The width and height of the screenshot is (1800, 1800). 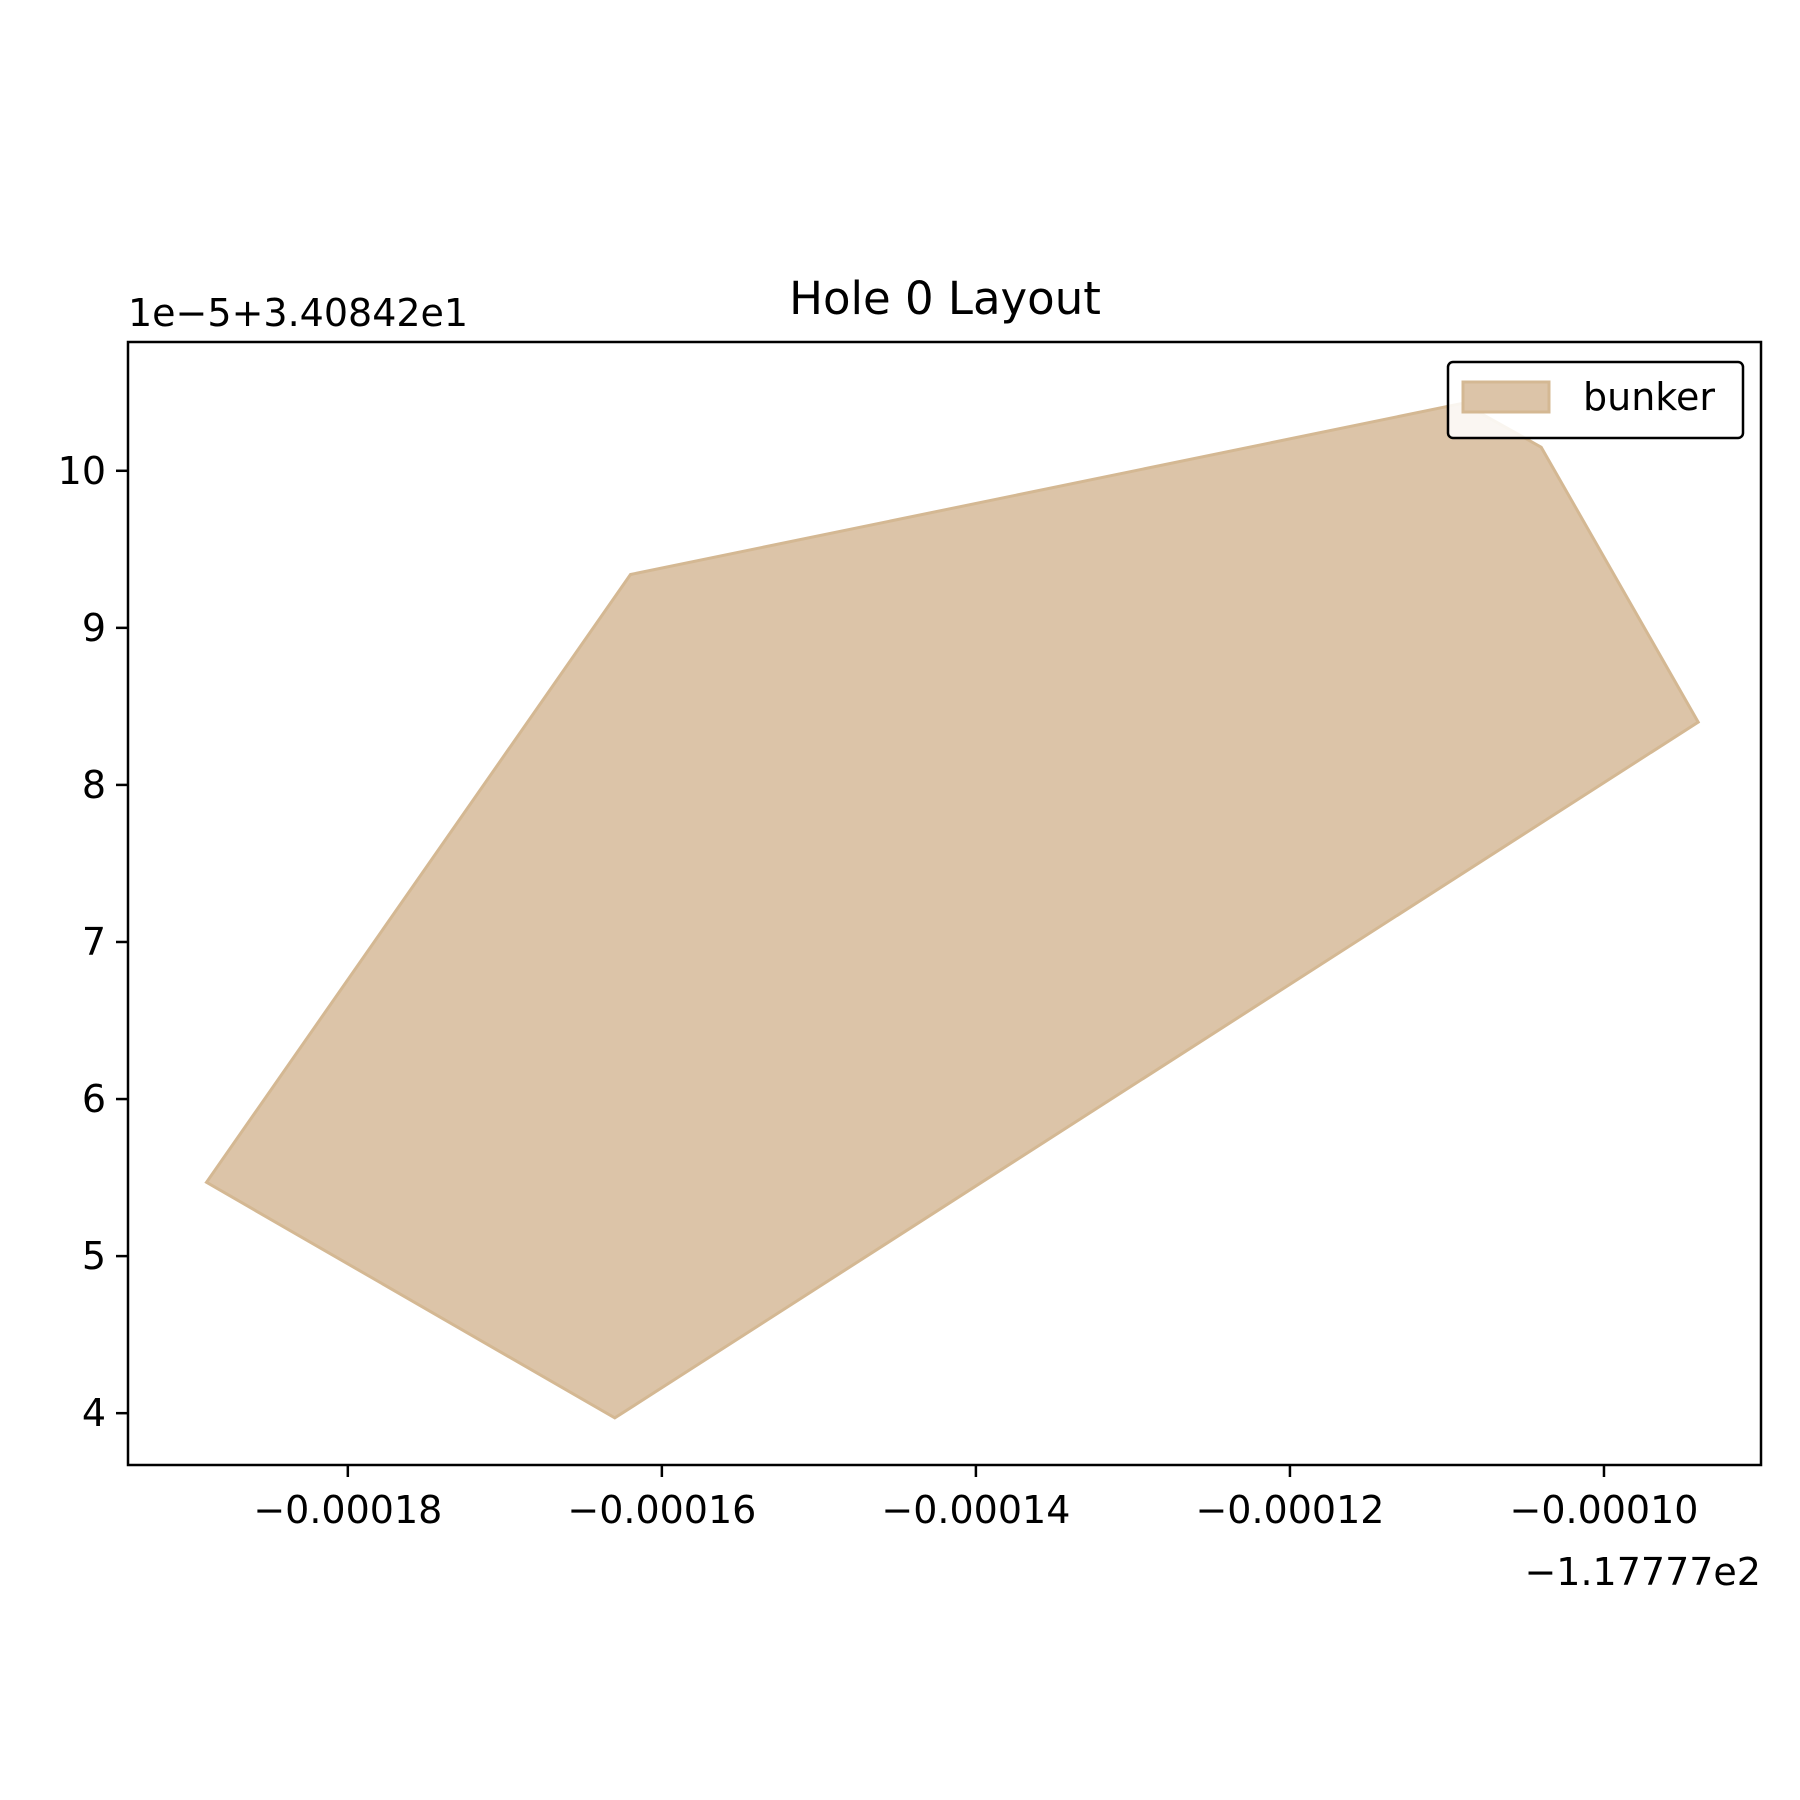 I want to click on y-tick-label: 5, so click(x=94, y=1256).